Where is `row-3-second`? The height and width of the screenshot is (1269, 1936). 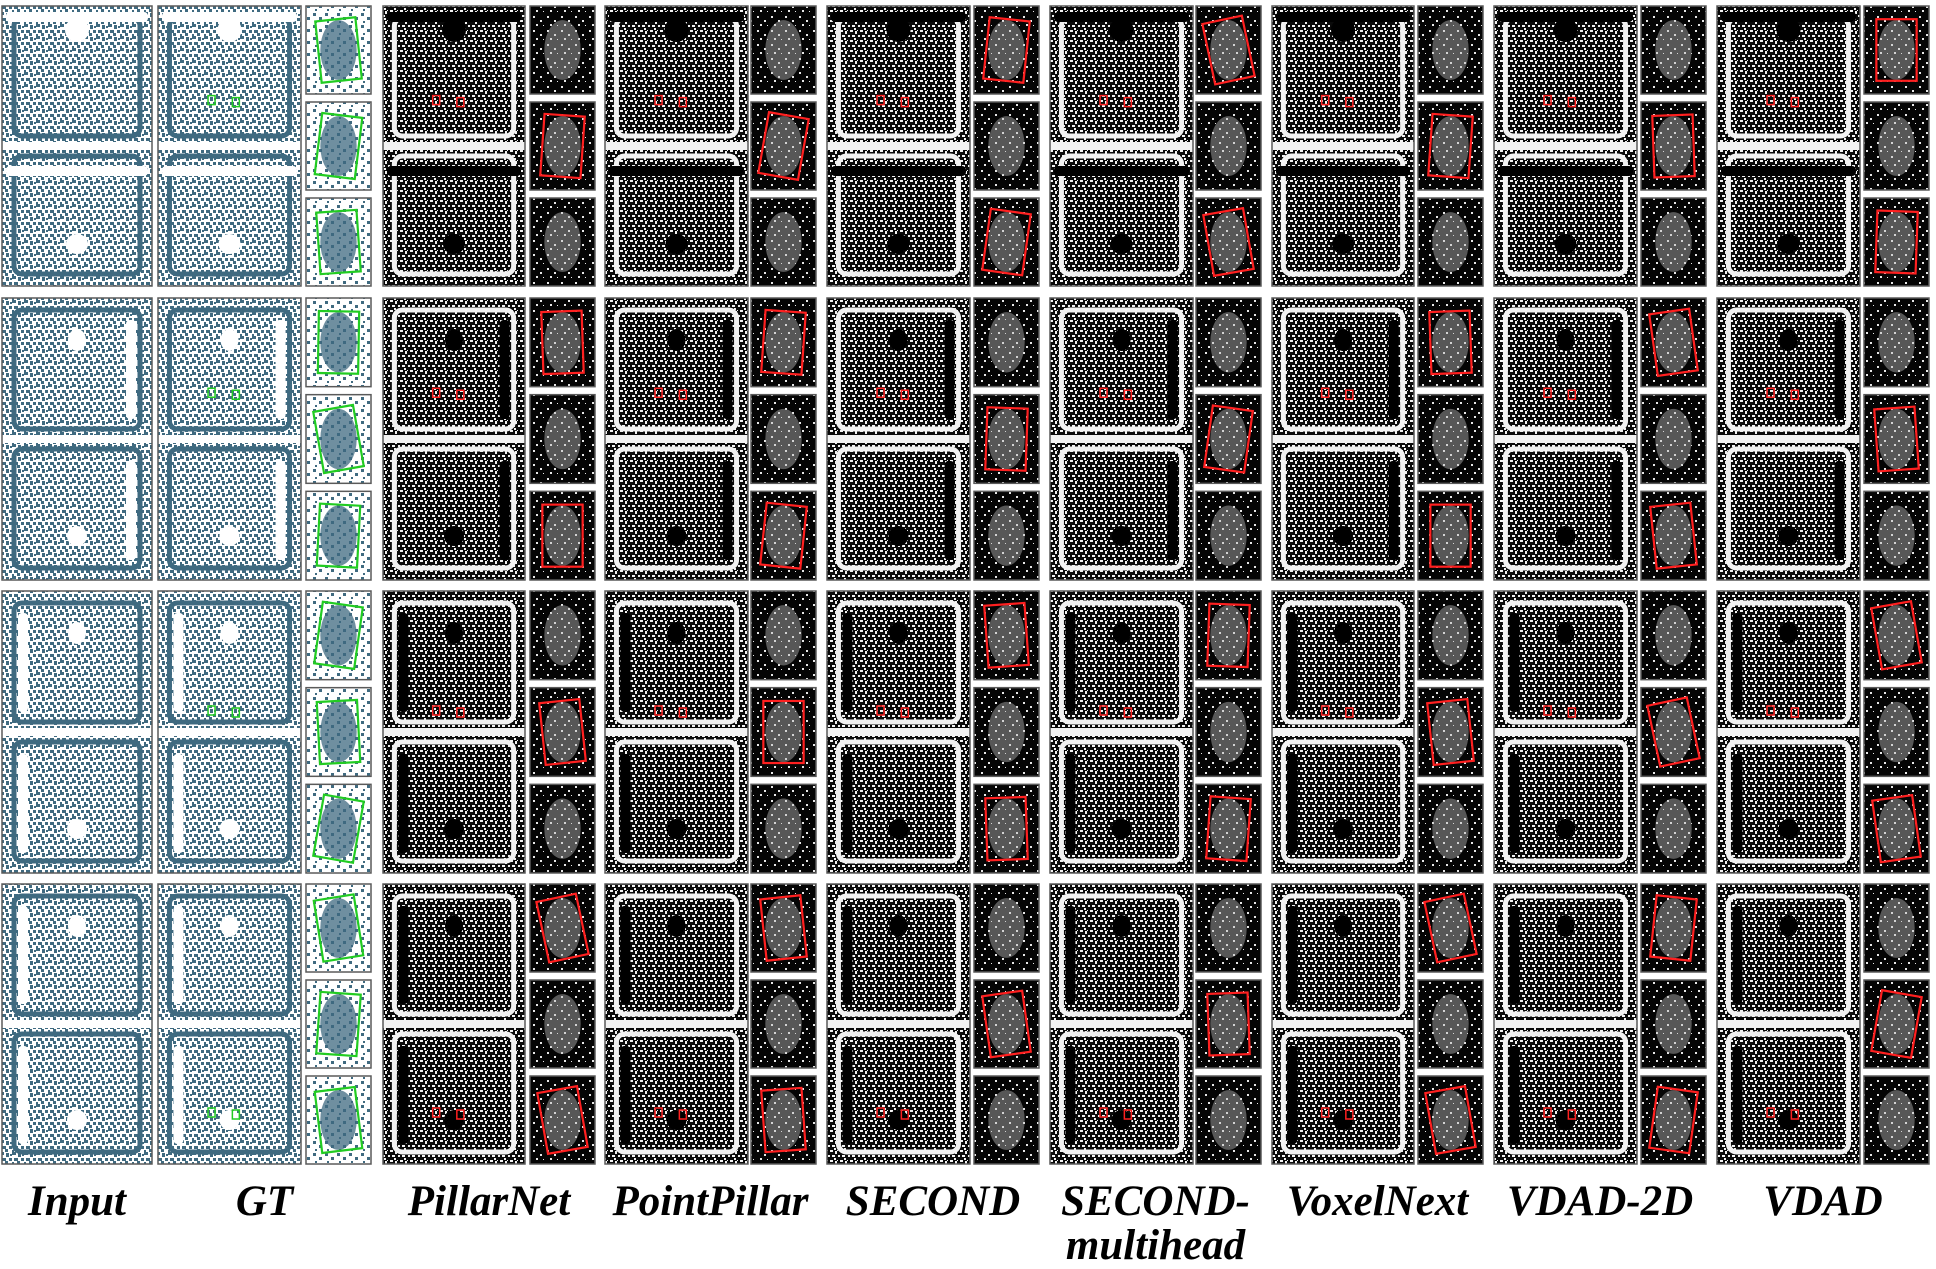 row-3-second is located at coordinates (933, 732).